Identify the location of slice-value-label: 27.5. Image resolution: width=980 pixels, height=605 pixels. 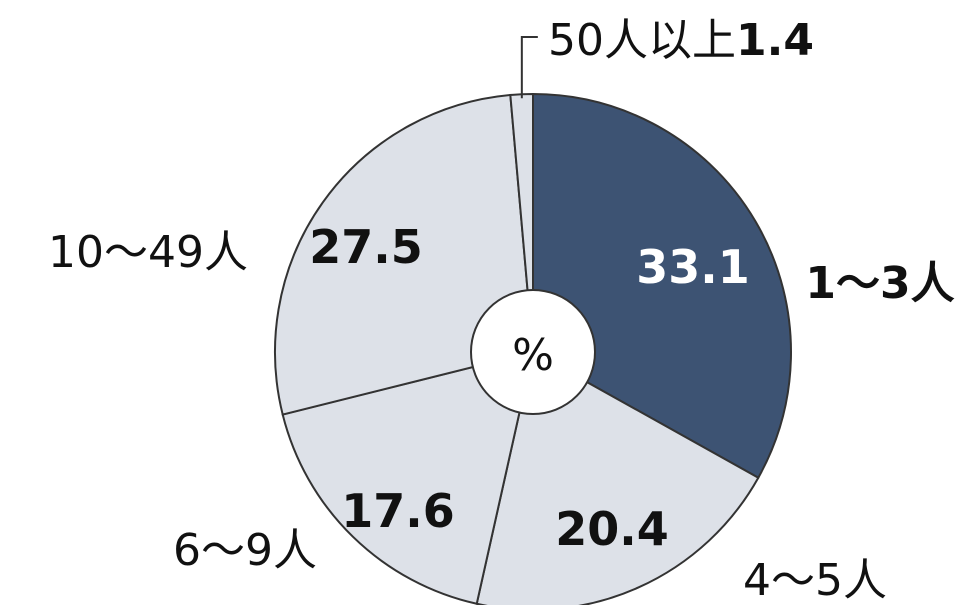
(366, 247).